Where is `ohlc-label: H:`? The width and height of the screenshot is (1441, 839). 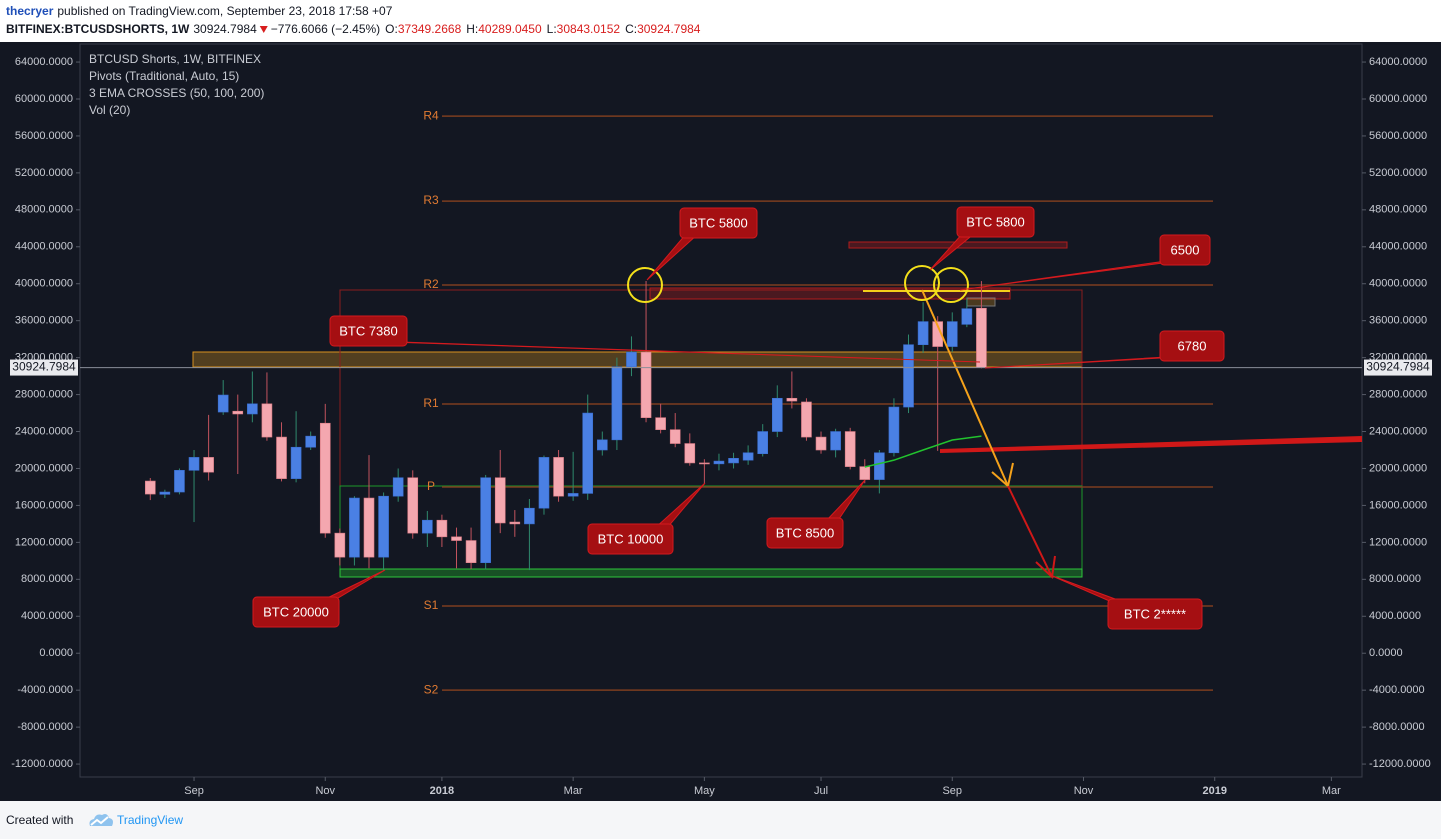 ohlc-label: H: is located at coordinates (472, 29).